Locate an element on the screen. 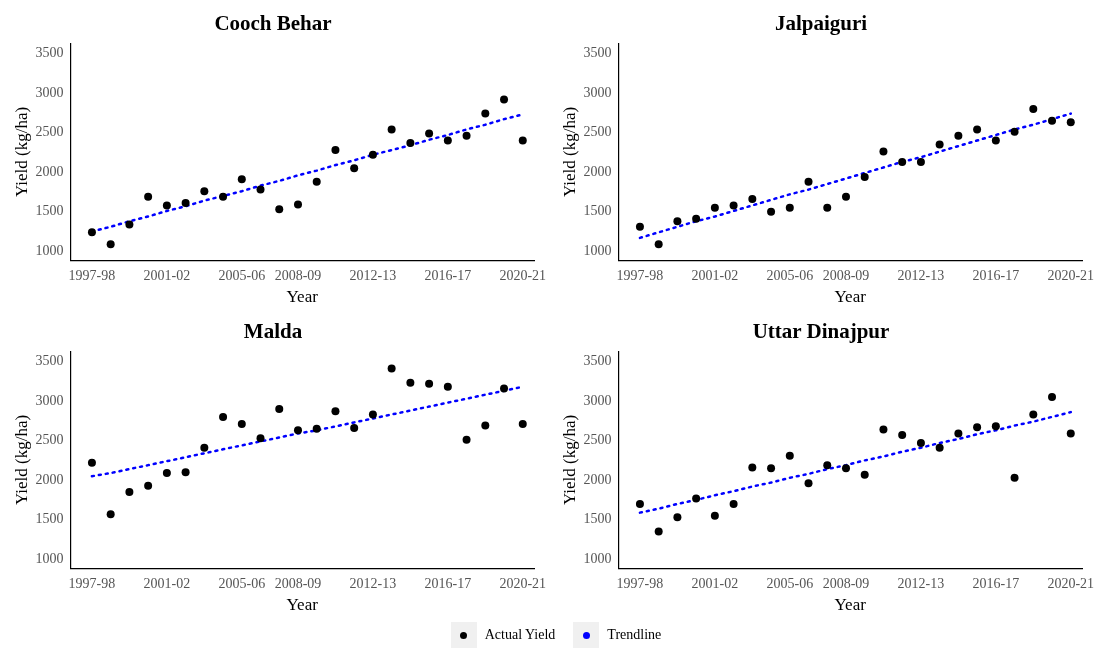 This screenshot has height=652, width=1112. chart-title: Jalpaiguri is located at coordinates (821, 23).